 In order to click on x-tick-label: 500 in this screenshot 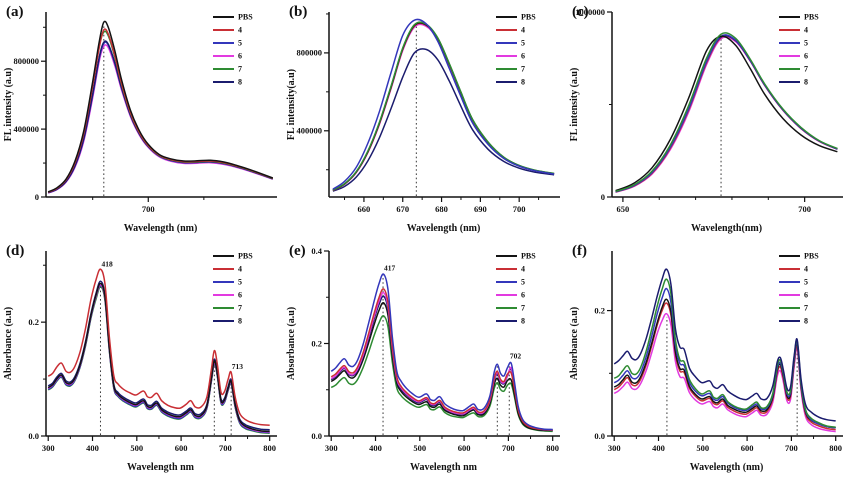, I will do `click(419, 448)`.